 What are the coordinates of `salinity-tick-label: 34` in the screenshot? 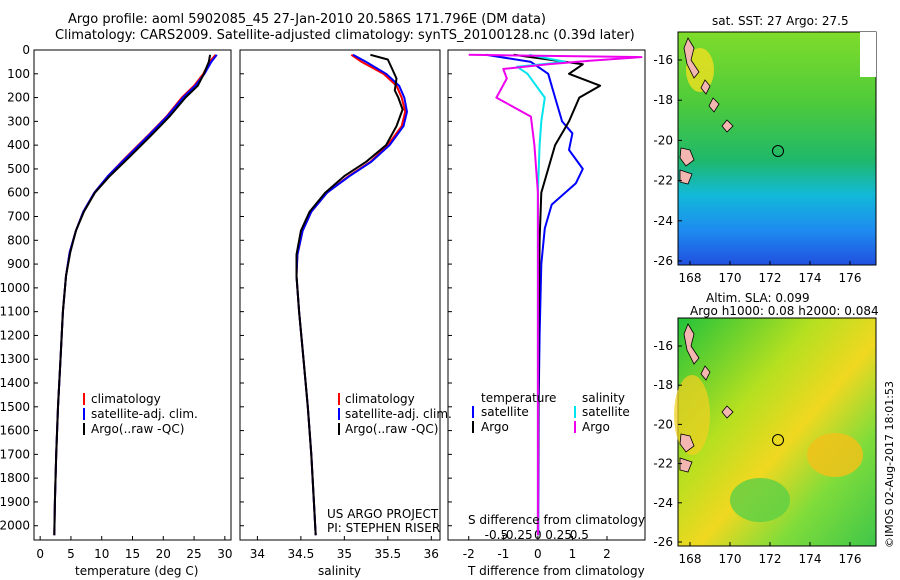 It's located at (257, 554).